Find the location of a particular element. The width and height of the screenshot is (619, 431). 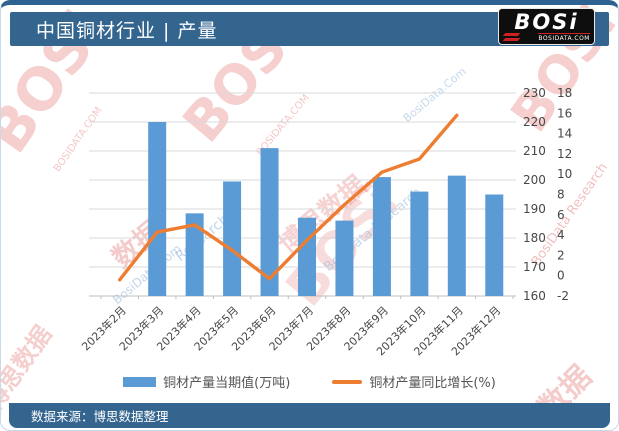

bar-axis-tick-label: 170 is located at coordinates (534, 267).